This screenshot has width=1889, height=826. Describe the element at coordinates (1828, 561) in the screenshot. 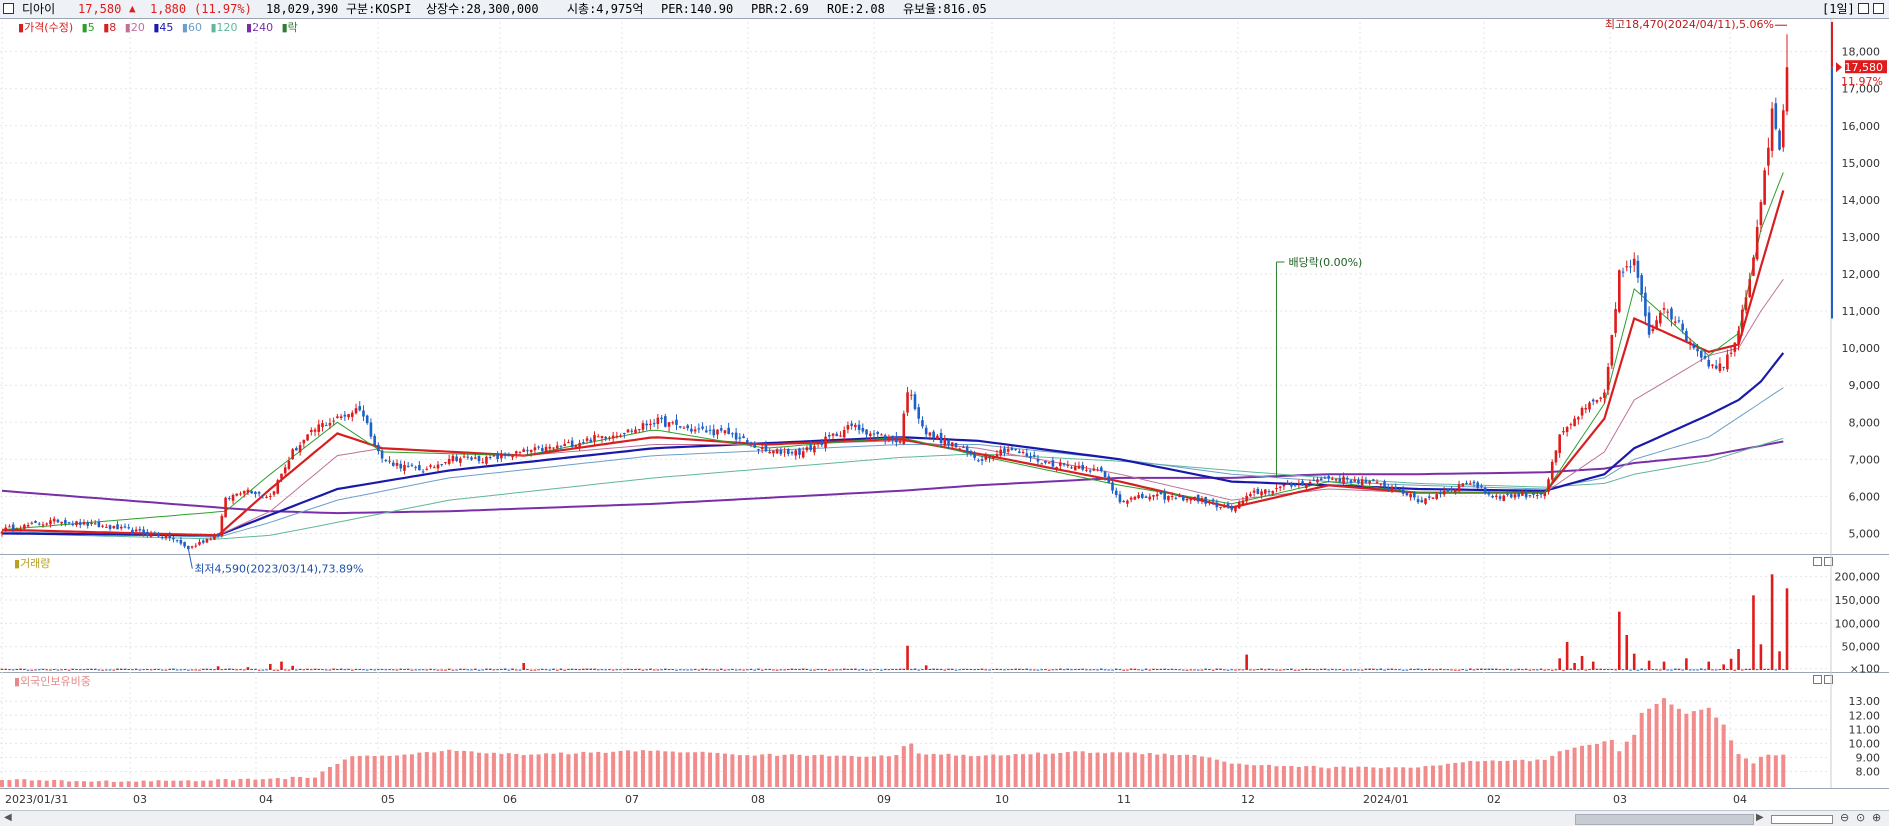

I see `volume-close-icon` at that location.